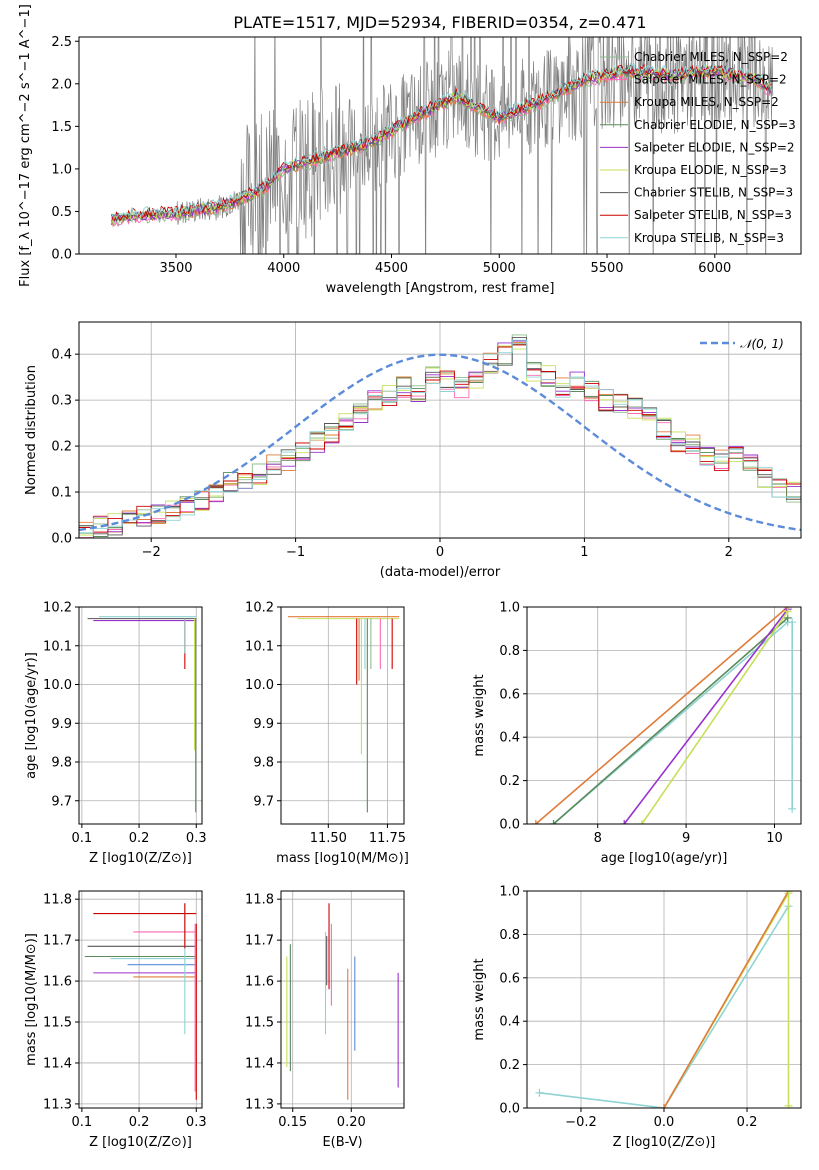  I want to click on x-axis-label: E(B-V), so click(342, 1142).